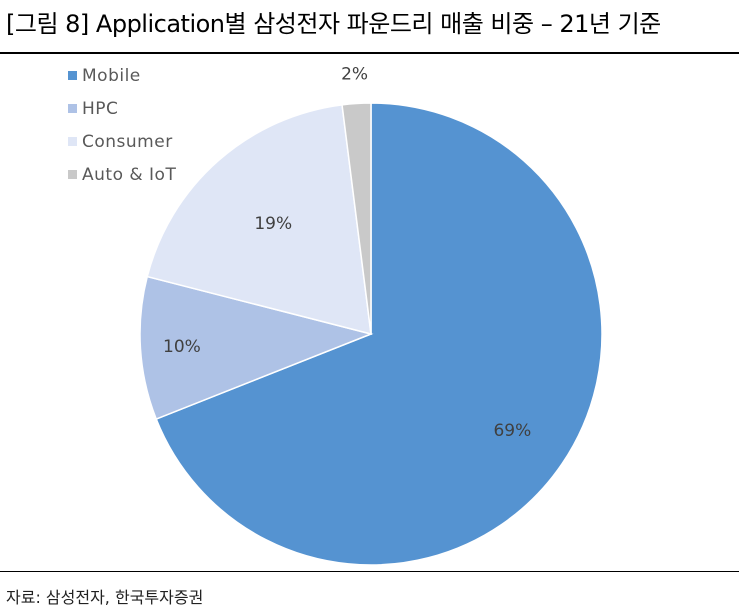  Describe the element at coordinates (72, 174) in the screenshot. I see `legend-swatch-auto-iot` at that location.